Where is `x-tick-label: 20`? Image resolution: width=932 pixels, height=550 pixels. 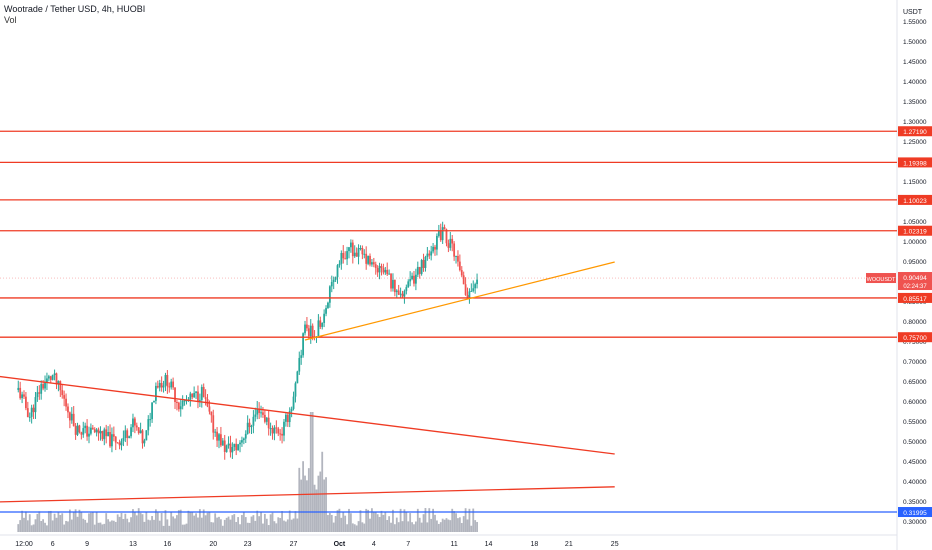
x-tick-label: 20 is located at coordinates (213, 544).